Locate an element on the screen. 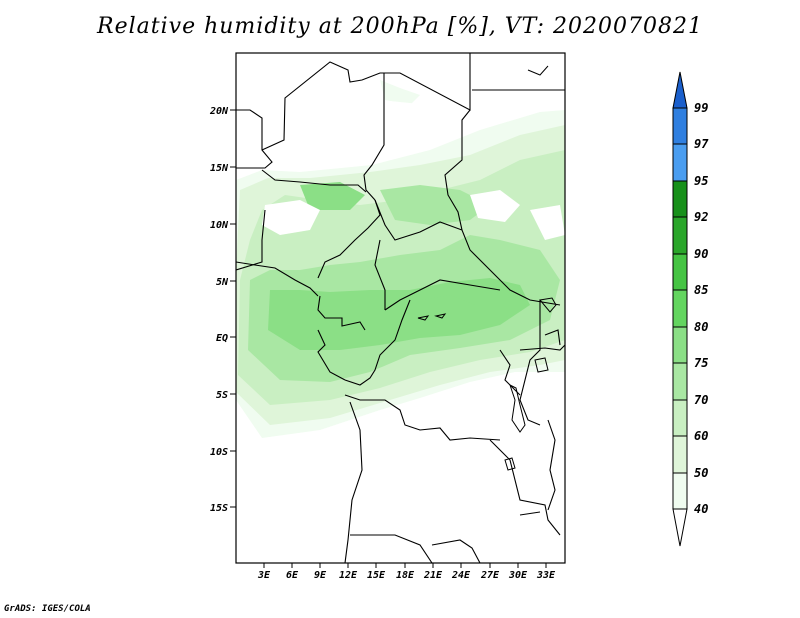  lat-label-eq: EQ is located at coordinates (222, 338).